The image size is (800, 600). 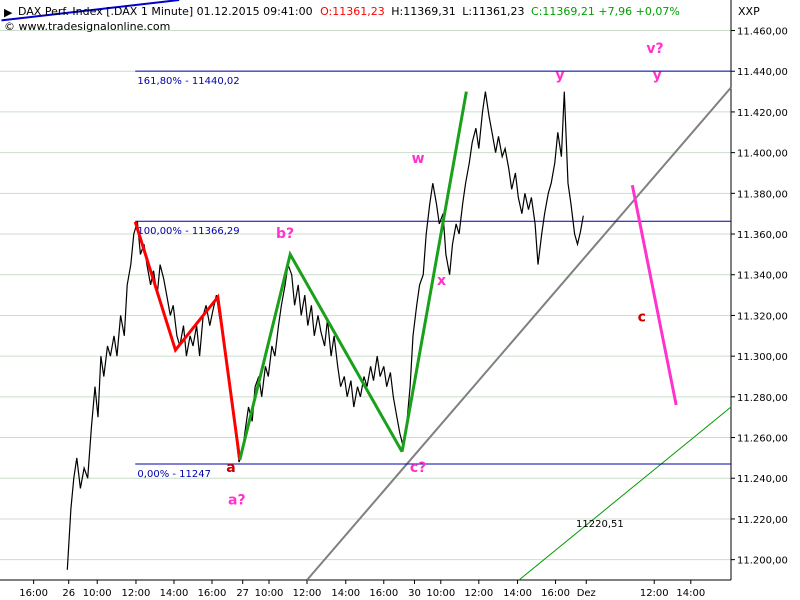 I want to click on axis-symbol: XXP, so click(x=749, y=11).